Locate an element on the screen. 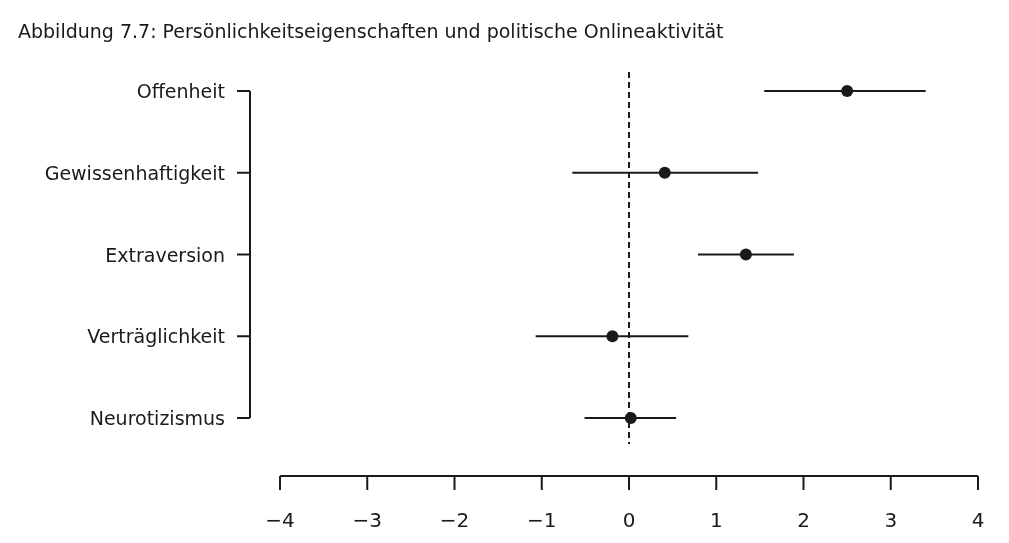  x-tick-label: 3 is located at coordinates (891, 520).